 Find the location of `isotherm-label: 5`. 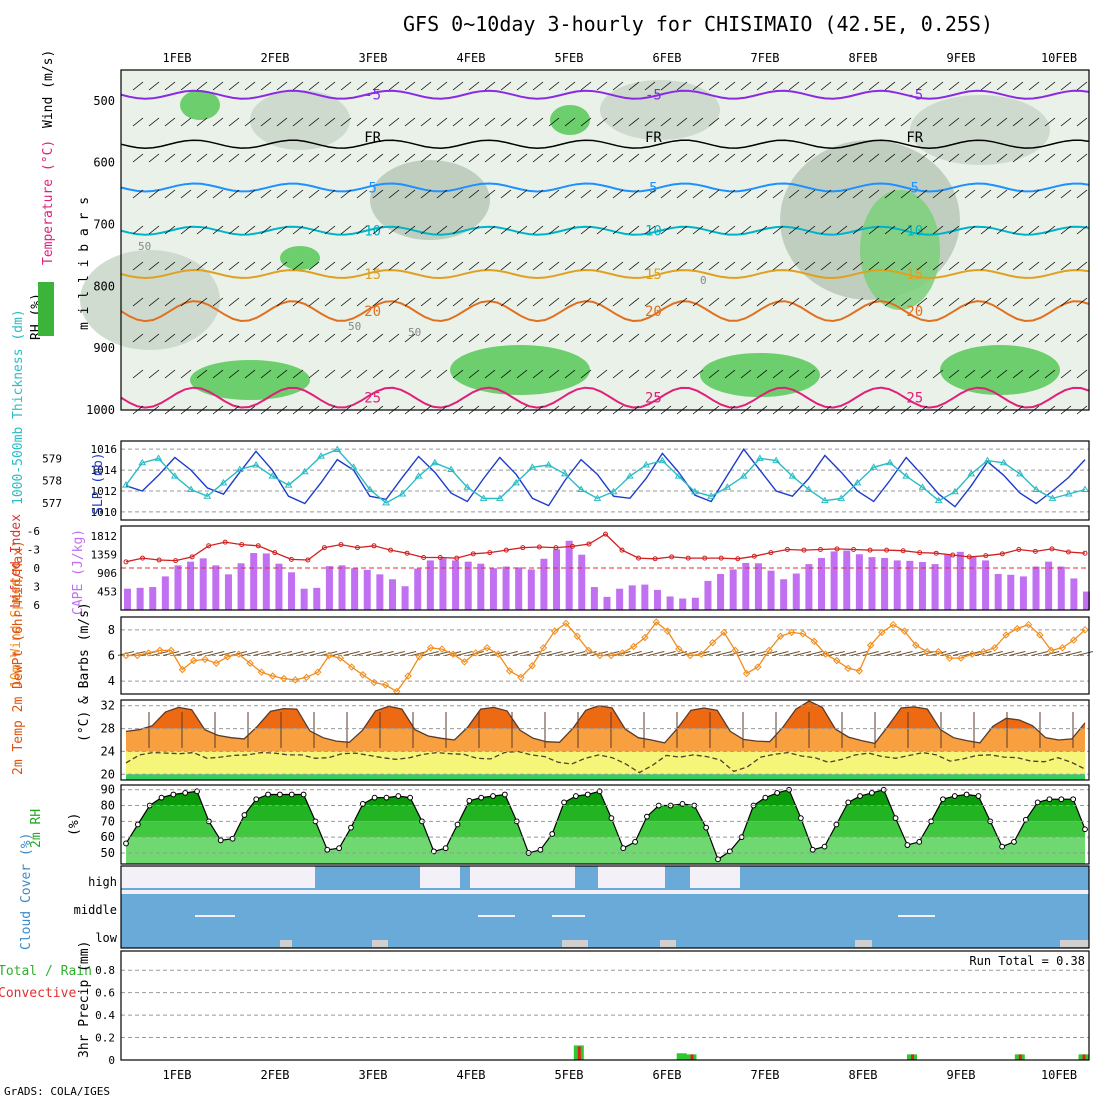

isotherm-label: 5 is located at coordinates (372, 188).